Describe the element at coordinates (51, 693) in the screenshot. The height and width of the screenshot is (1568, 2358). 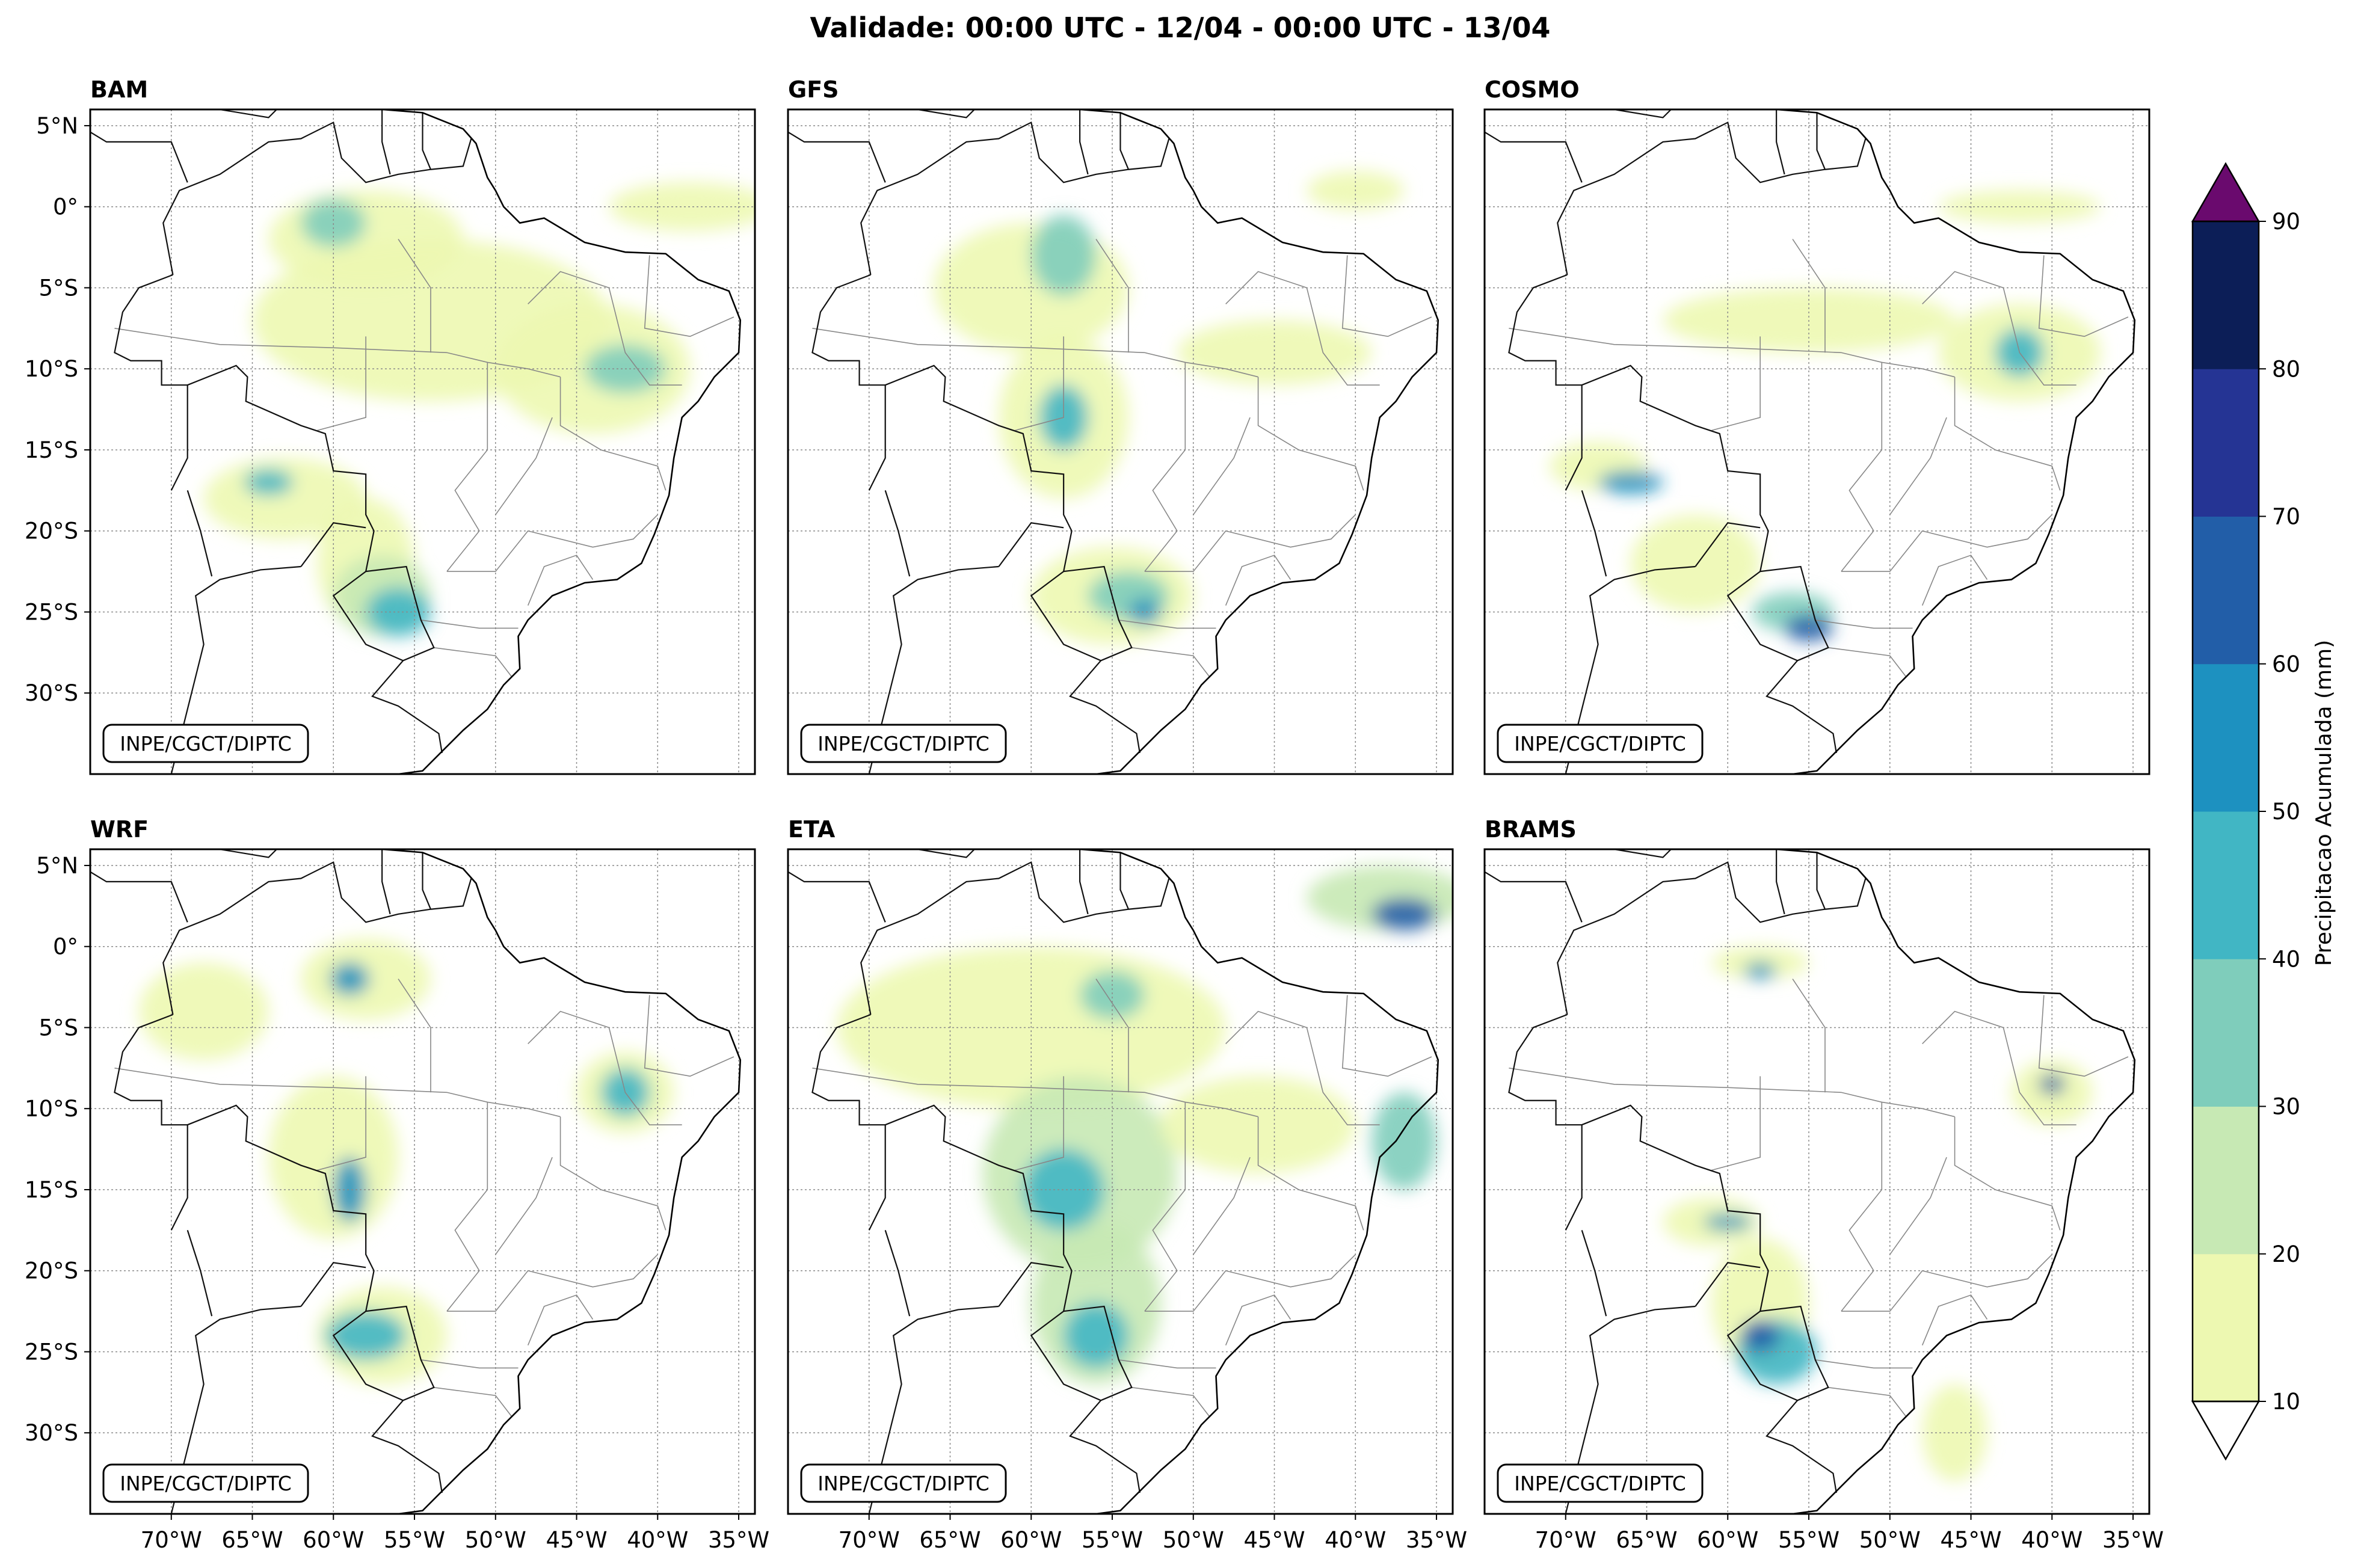
I see `lat-label: 30°S` at that location.